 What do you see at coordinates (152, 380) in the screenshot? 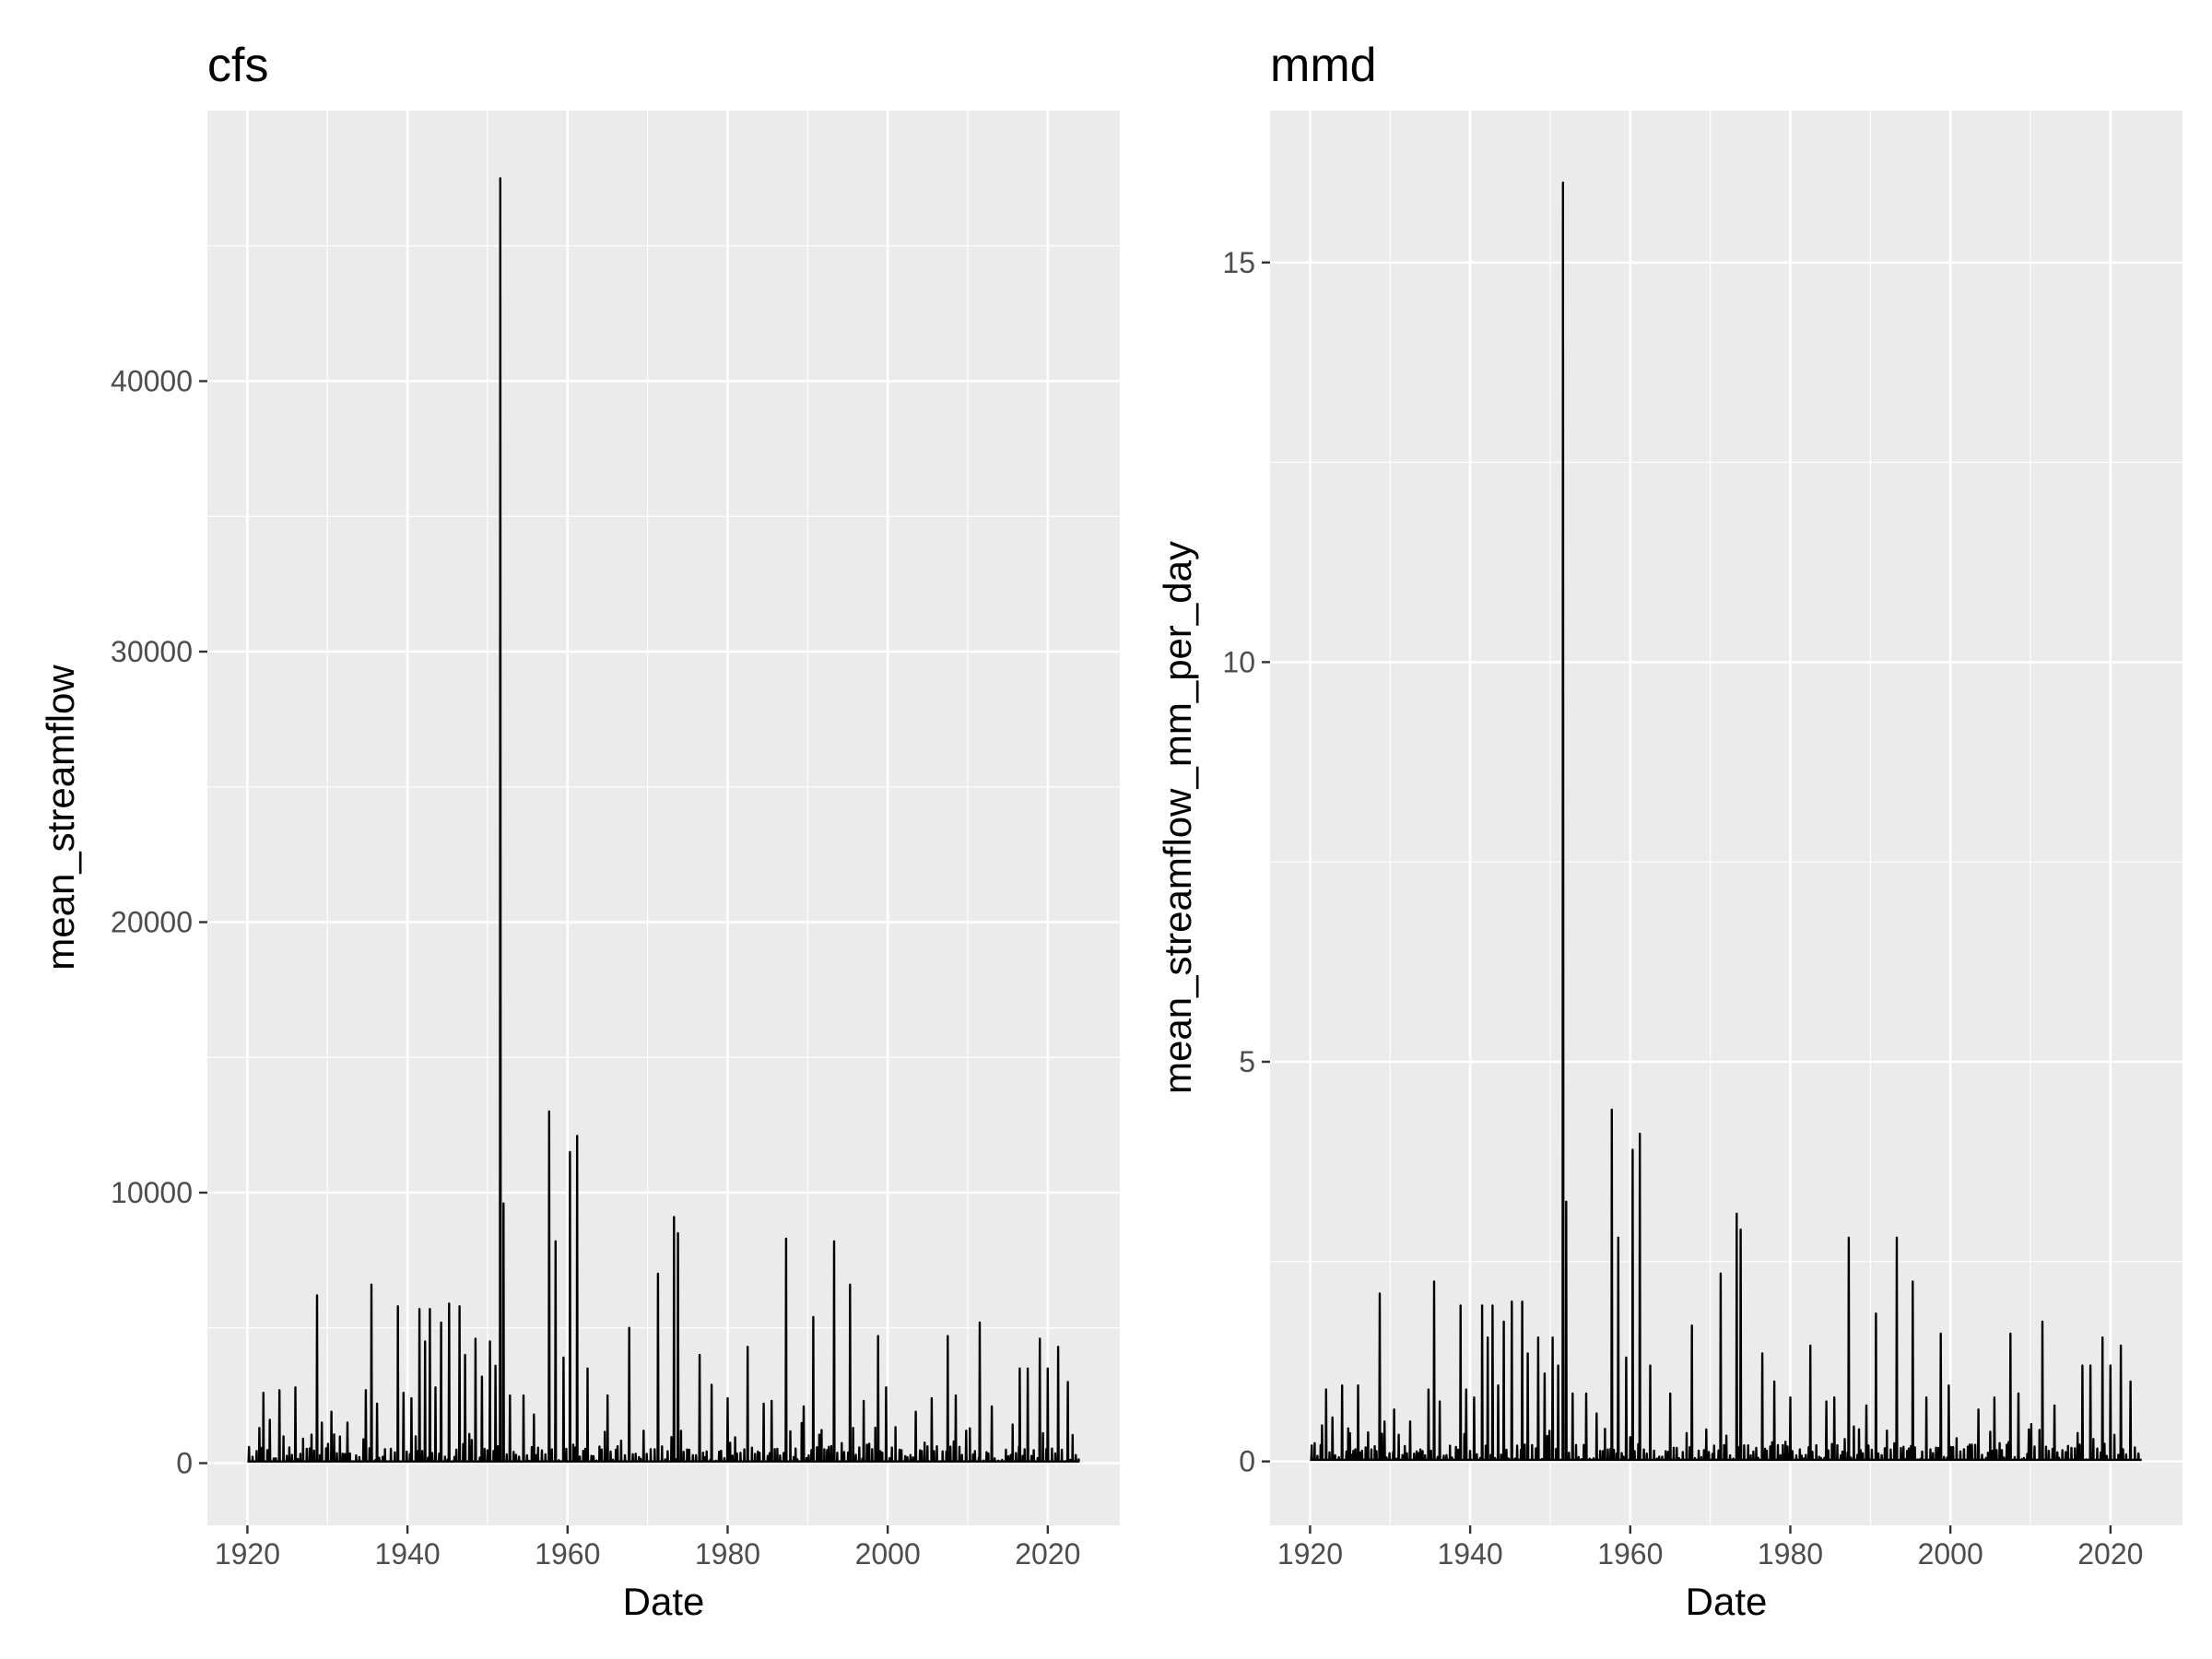
I see `panel-cfs-y-tick-label: 40000` at bounding box center [152, 380].